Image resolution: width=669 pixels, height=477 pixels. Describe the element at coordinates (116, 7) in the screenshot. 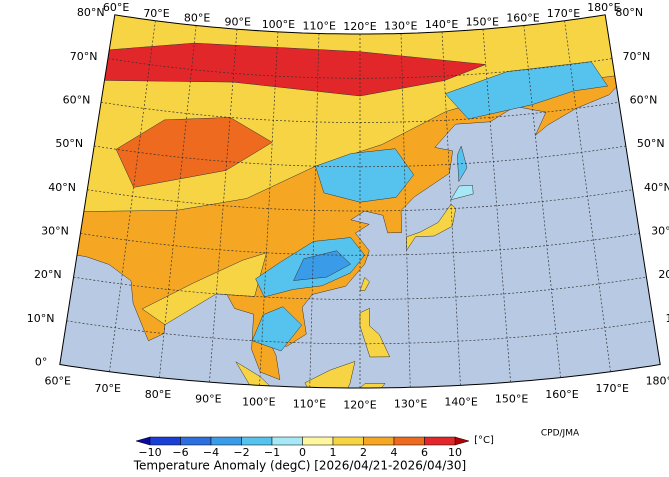

I see `lon-label-top: 60°E` at that location.